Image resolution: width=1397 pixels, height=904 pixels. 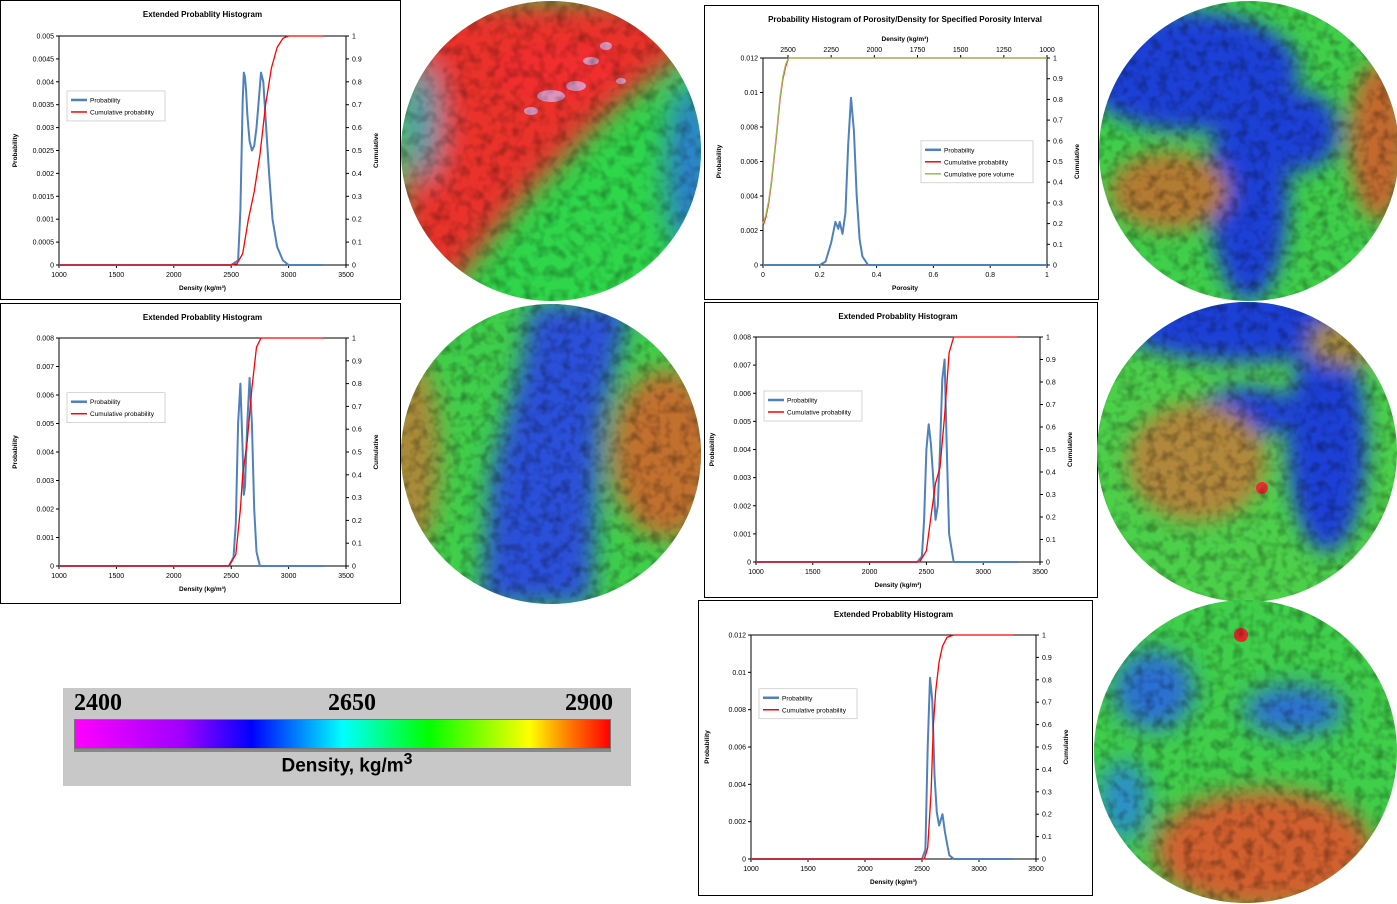 What do you see at coordinates (763, 275) in the screenshot?
I see `x-tick-label: 0` at bounding box center [763, 275].